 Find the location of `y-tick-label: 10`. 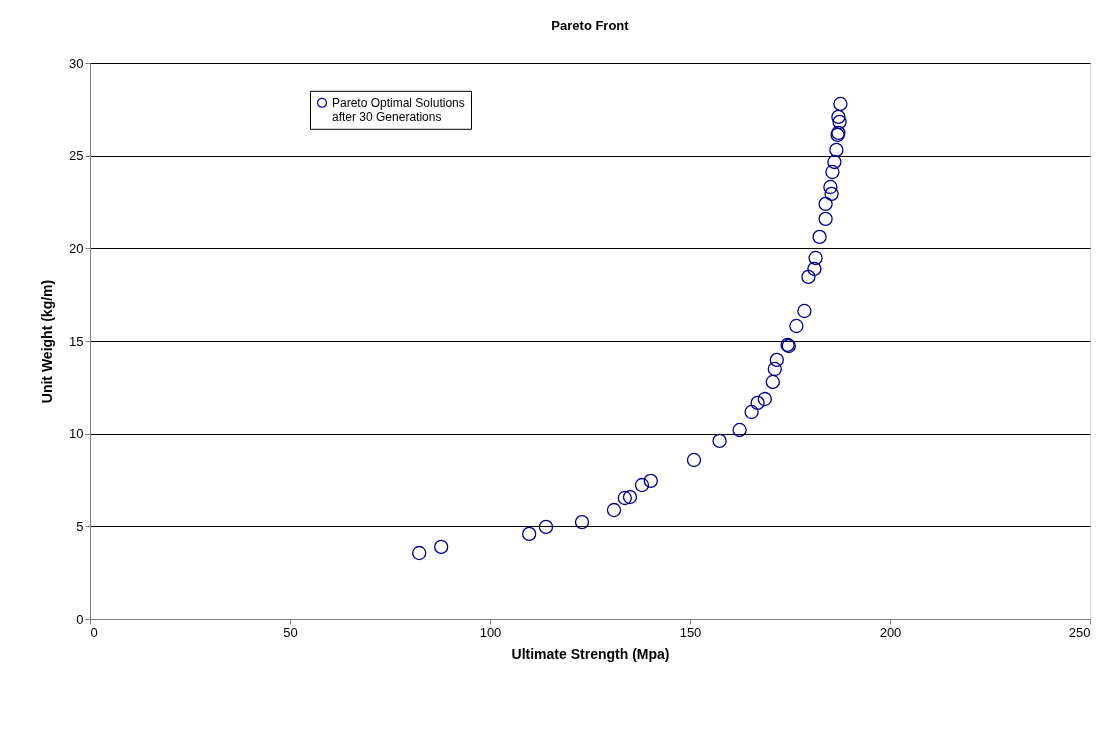

y-tick-label: 10 is located at coordinates (76, 434).